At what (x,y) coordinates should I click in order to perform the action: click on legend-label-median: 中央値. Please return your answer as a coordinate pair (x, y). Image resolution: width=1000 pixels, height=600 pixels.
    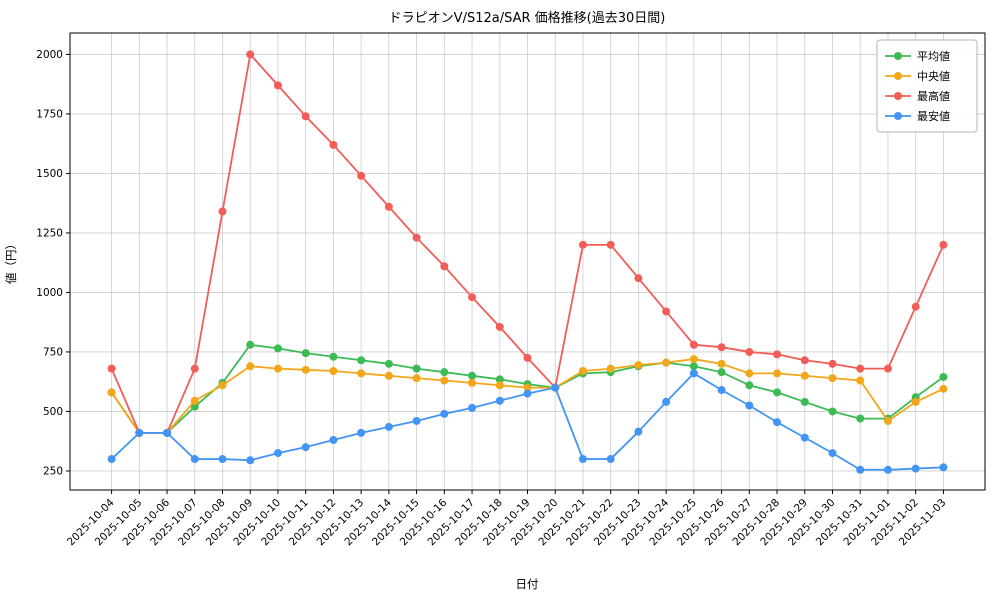
    Looking at the image, I should click on (933, 76).